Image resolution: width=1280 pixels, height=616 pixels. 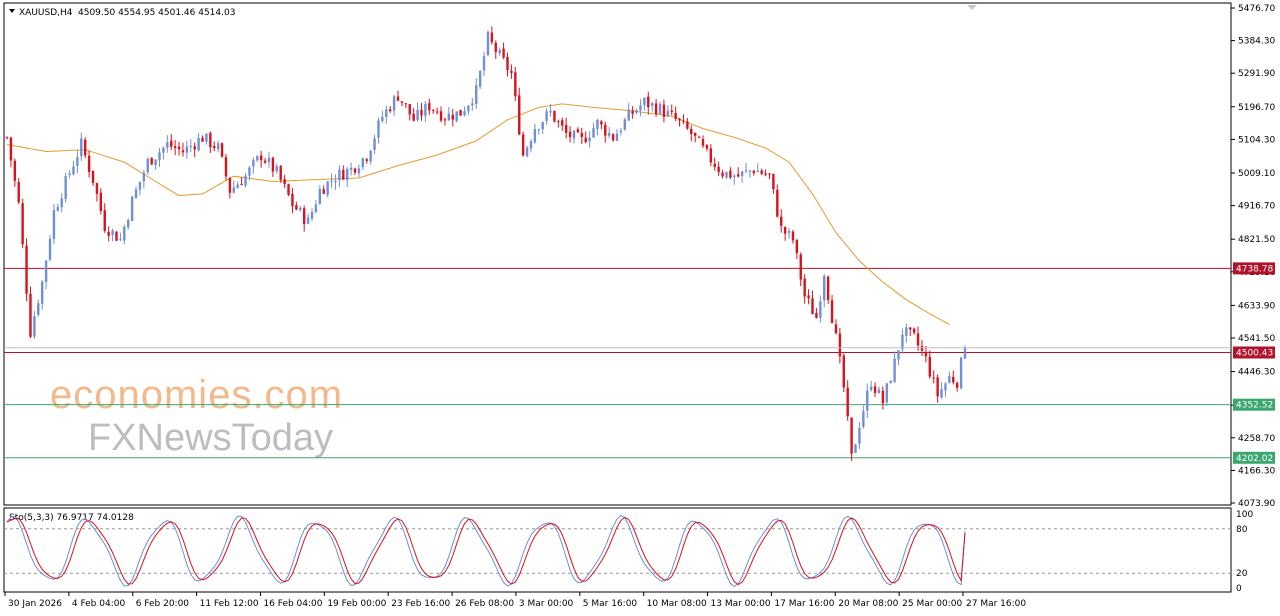 I want to click on time-tick-label: 3 Mar 00:00, so click(x=546, y=604).